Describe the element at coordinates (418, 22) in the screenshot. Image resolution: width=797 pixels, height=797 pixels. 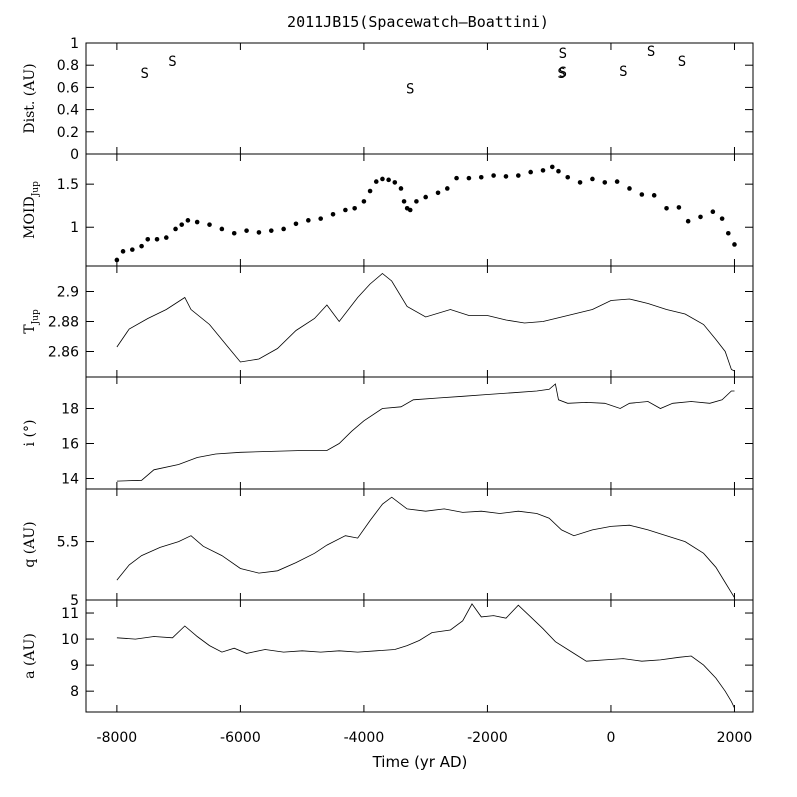
I see `chart-title: 2011JB15(Spacewatch–Boattini)` at that location.